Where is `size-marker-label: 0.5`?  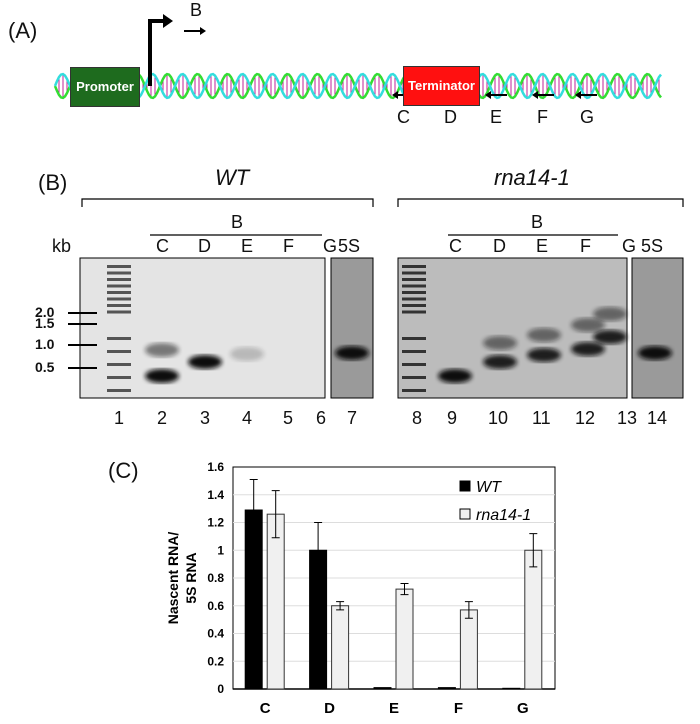
size-marker-label: 0.5 is located at coordinates (45, 367).